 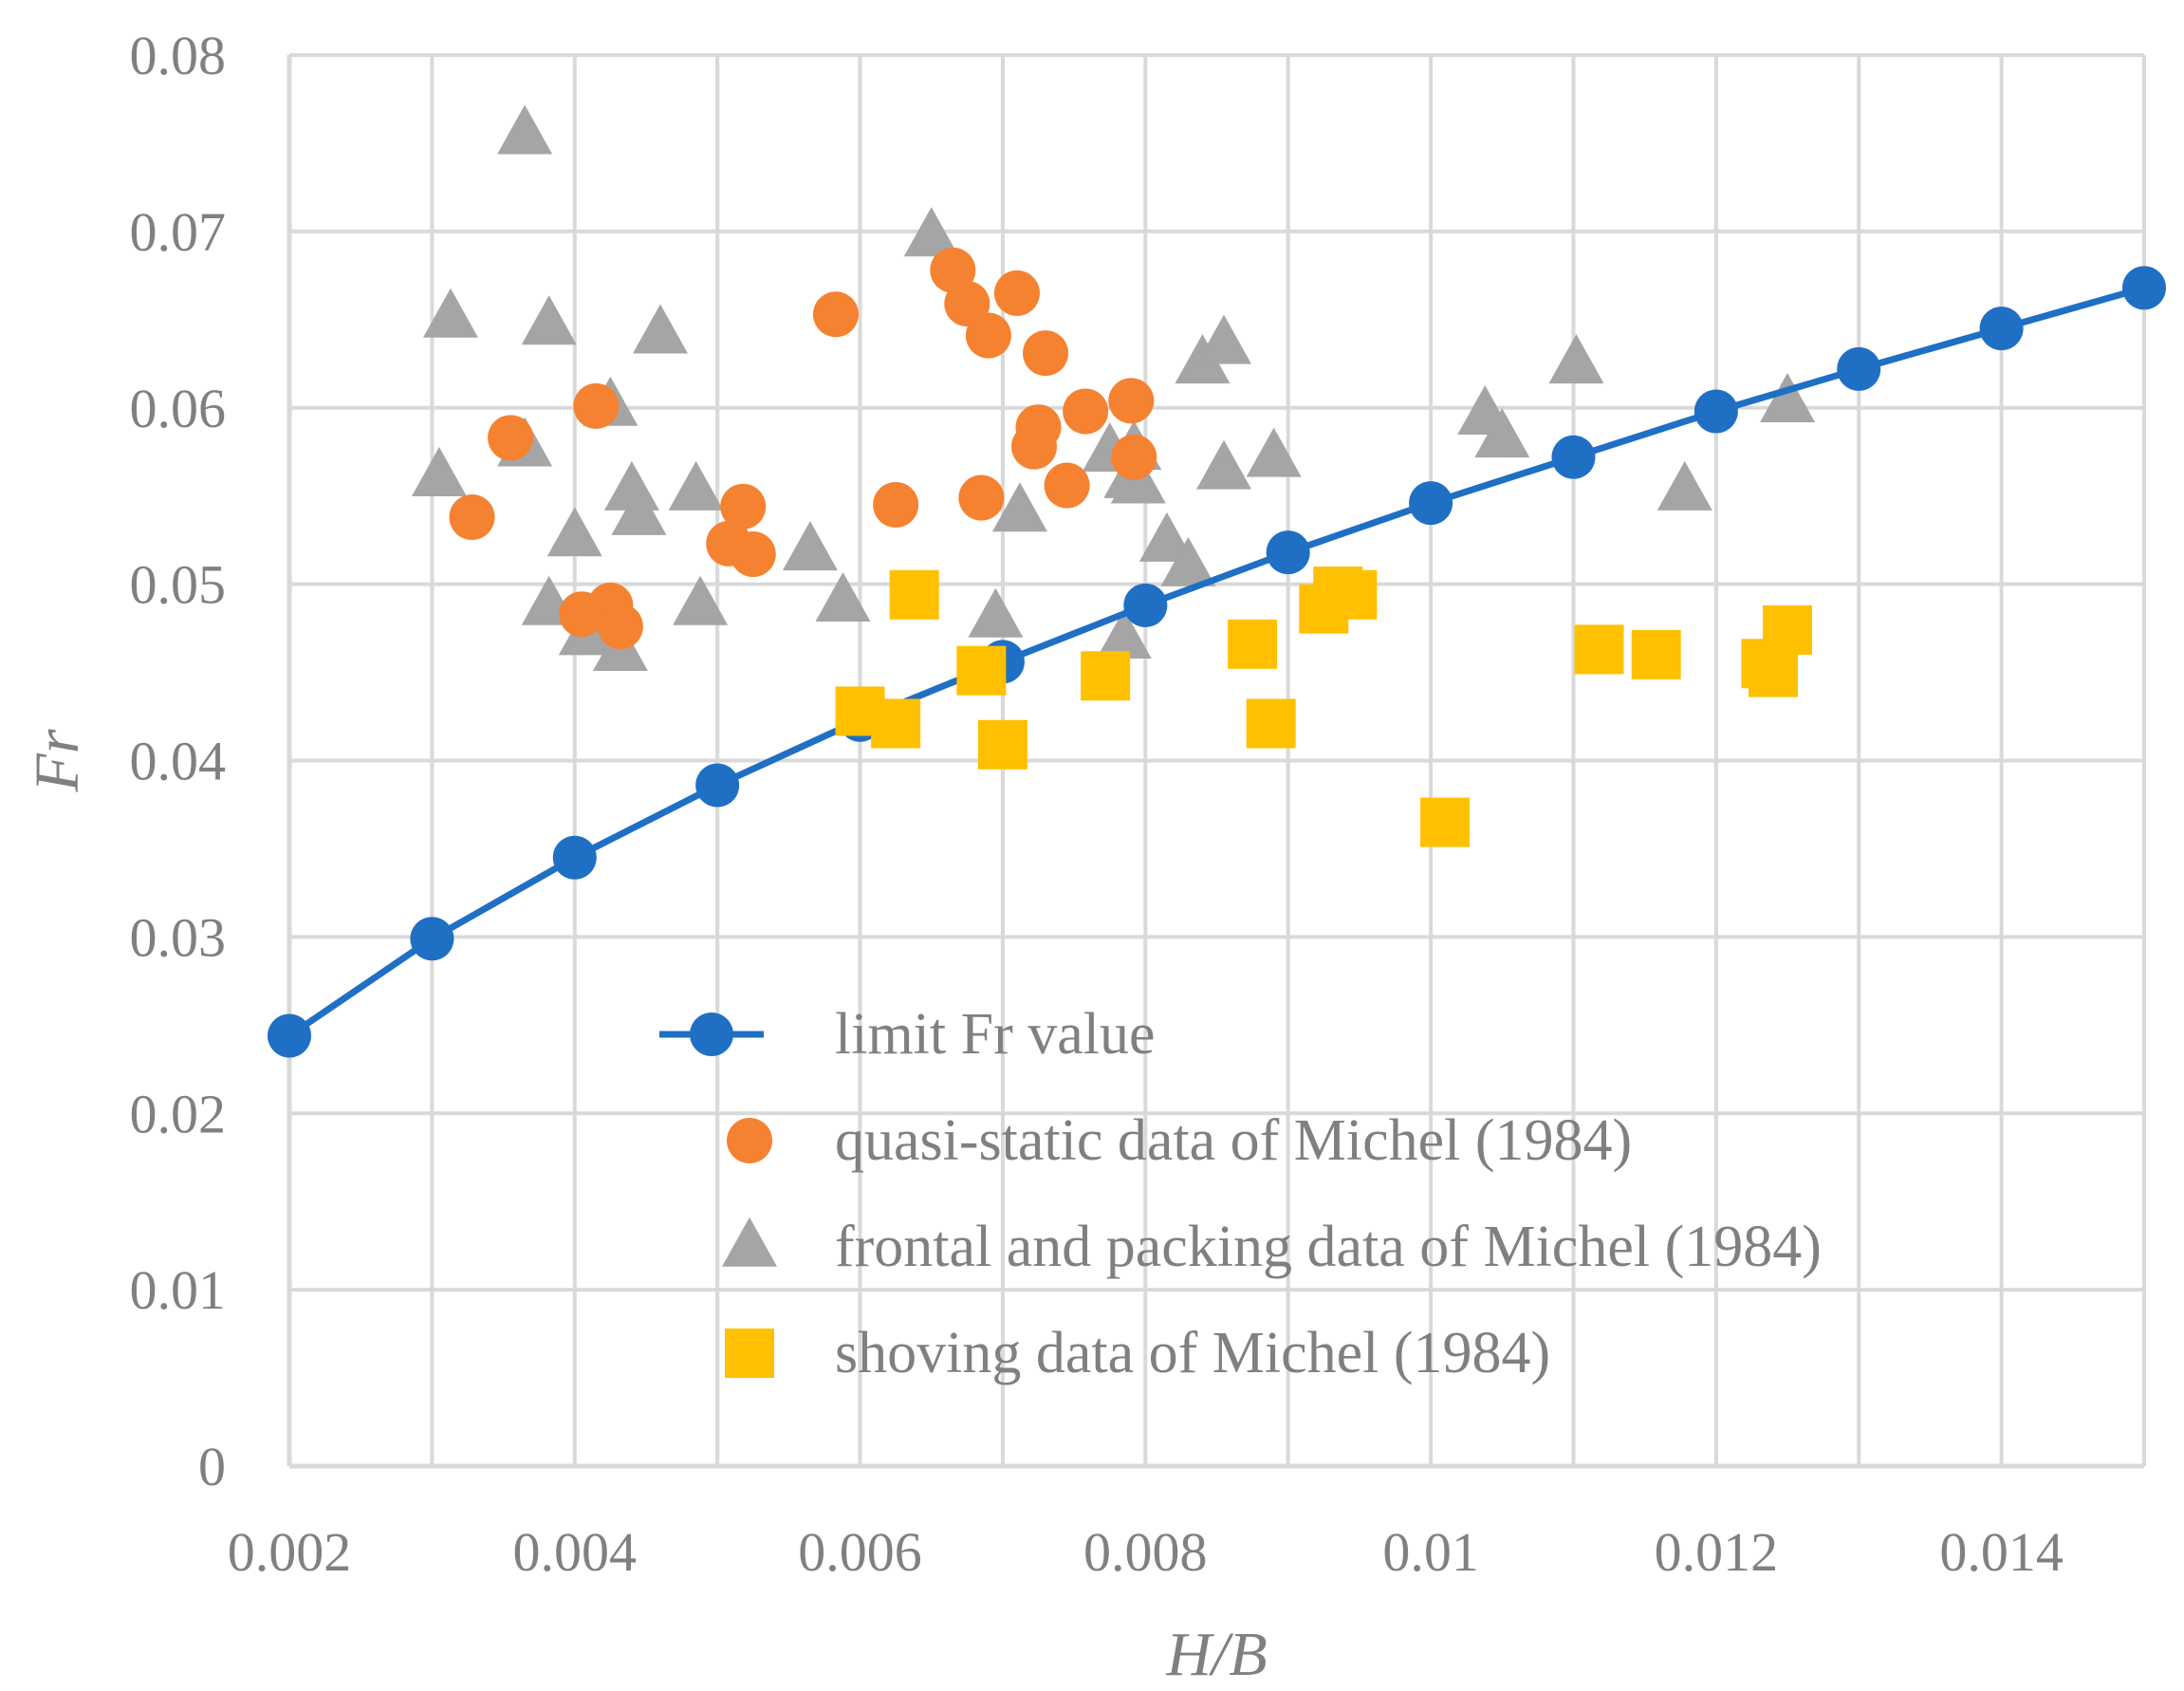 What do you see at coordinates (1233, 1140) in the screenshot?
I see `legend-label: quasi-static data of Michel (1984)` at bounding box center [1233, 1140].